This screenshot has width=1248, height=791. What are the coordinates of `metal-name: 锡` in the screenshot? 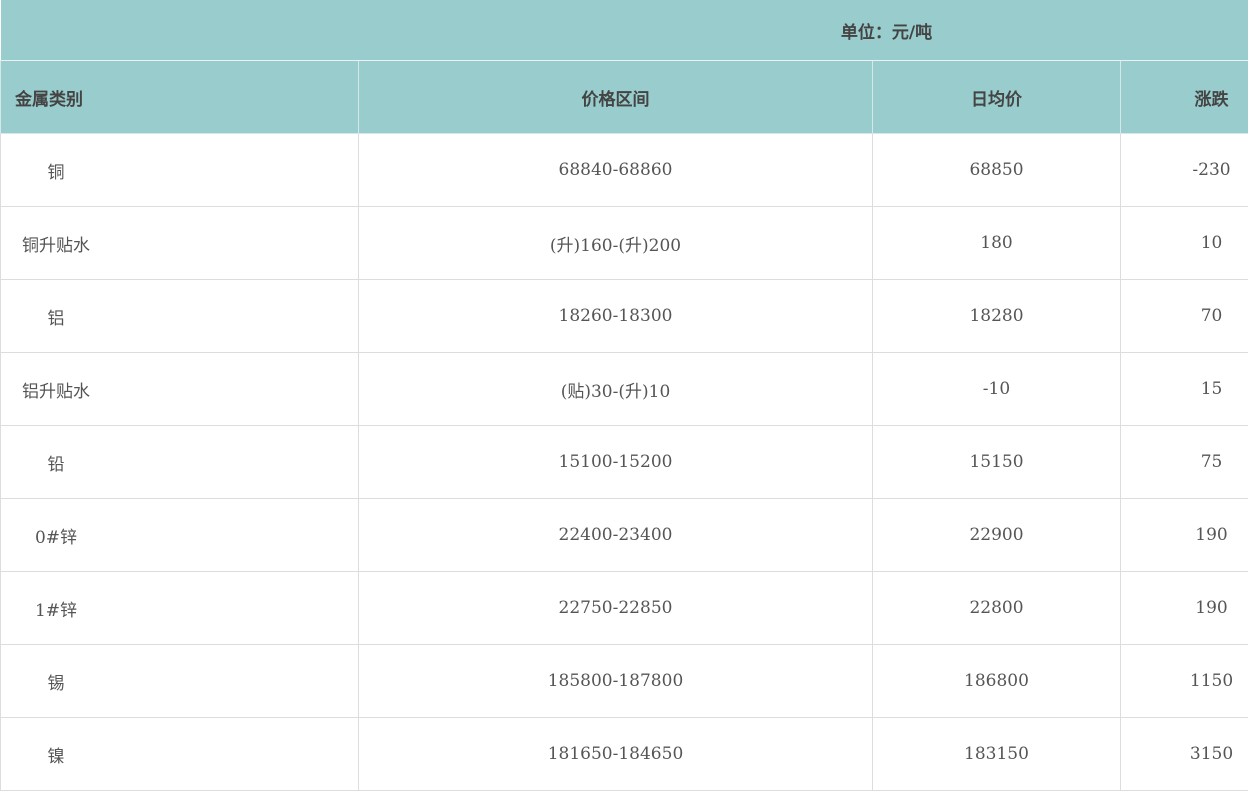 It's located at (56, 681).